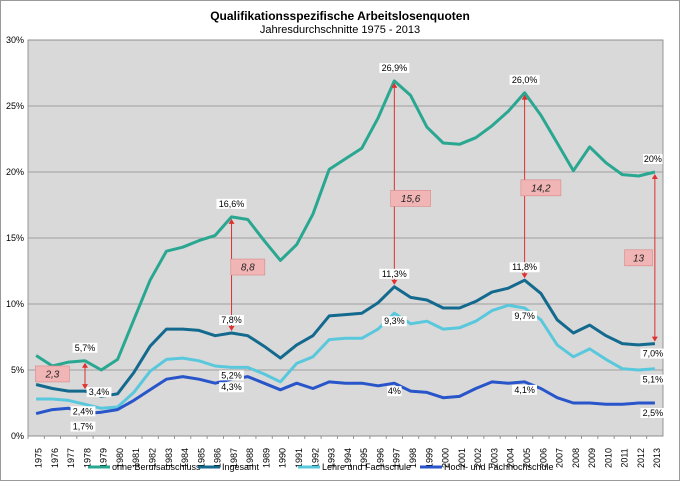  I want to click on x-tick-label: 1995, so click(364, 458).